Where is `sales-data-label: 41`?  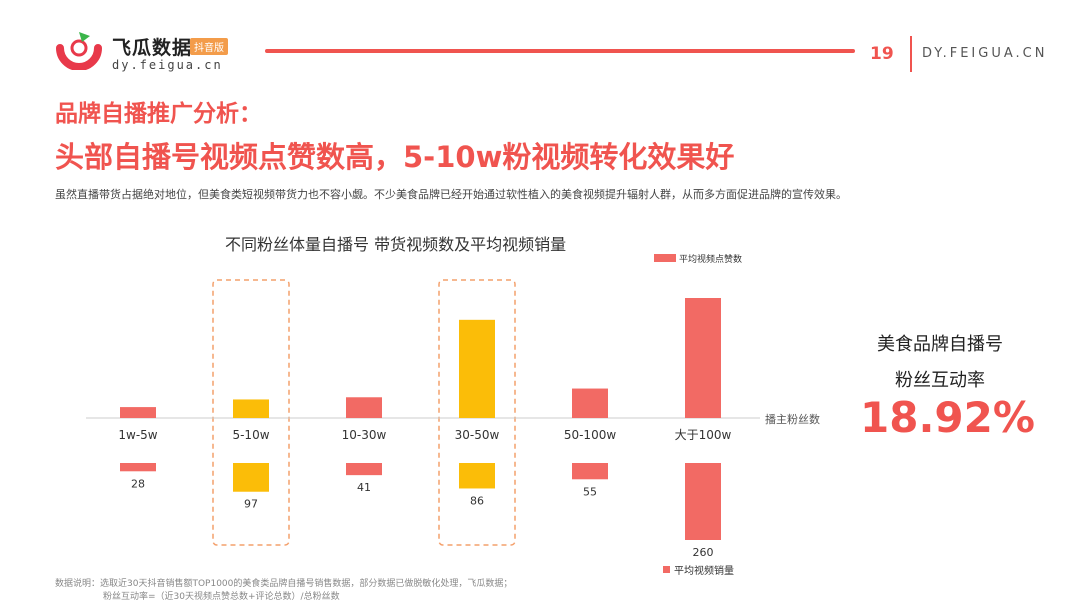
sales-data-label: 41 is located at coordinates (364, 487).